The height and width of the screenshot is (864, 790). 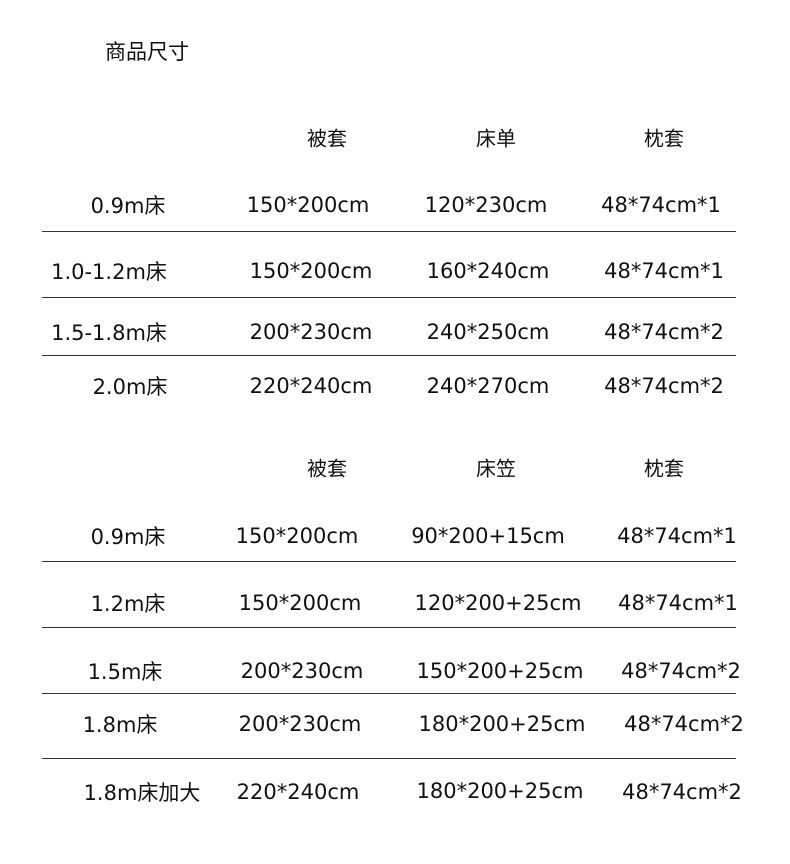 What do you see at coordinates (147, 52) in the screenshot?
I see `page-title: 商品尺寸` at bounding box center [147, 52].